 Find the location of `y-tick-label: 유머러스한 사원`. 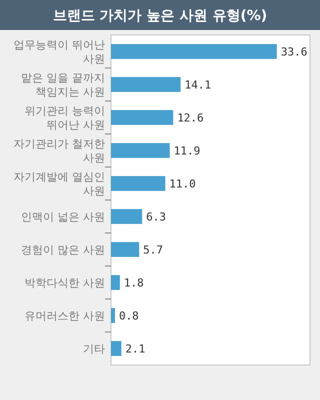

y-tick-label: 유머러스한 사원 is located at coordinates (64, 316).